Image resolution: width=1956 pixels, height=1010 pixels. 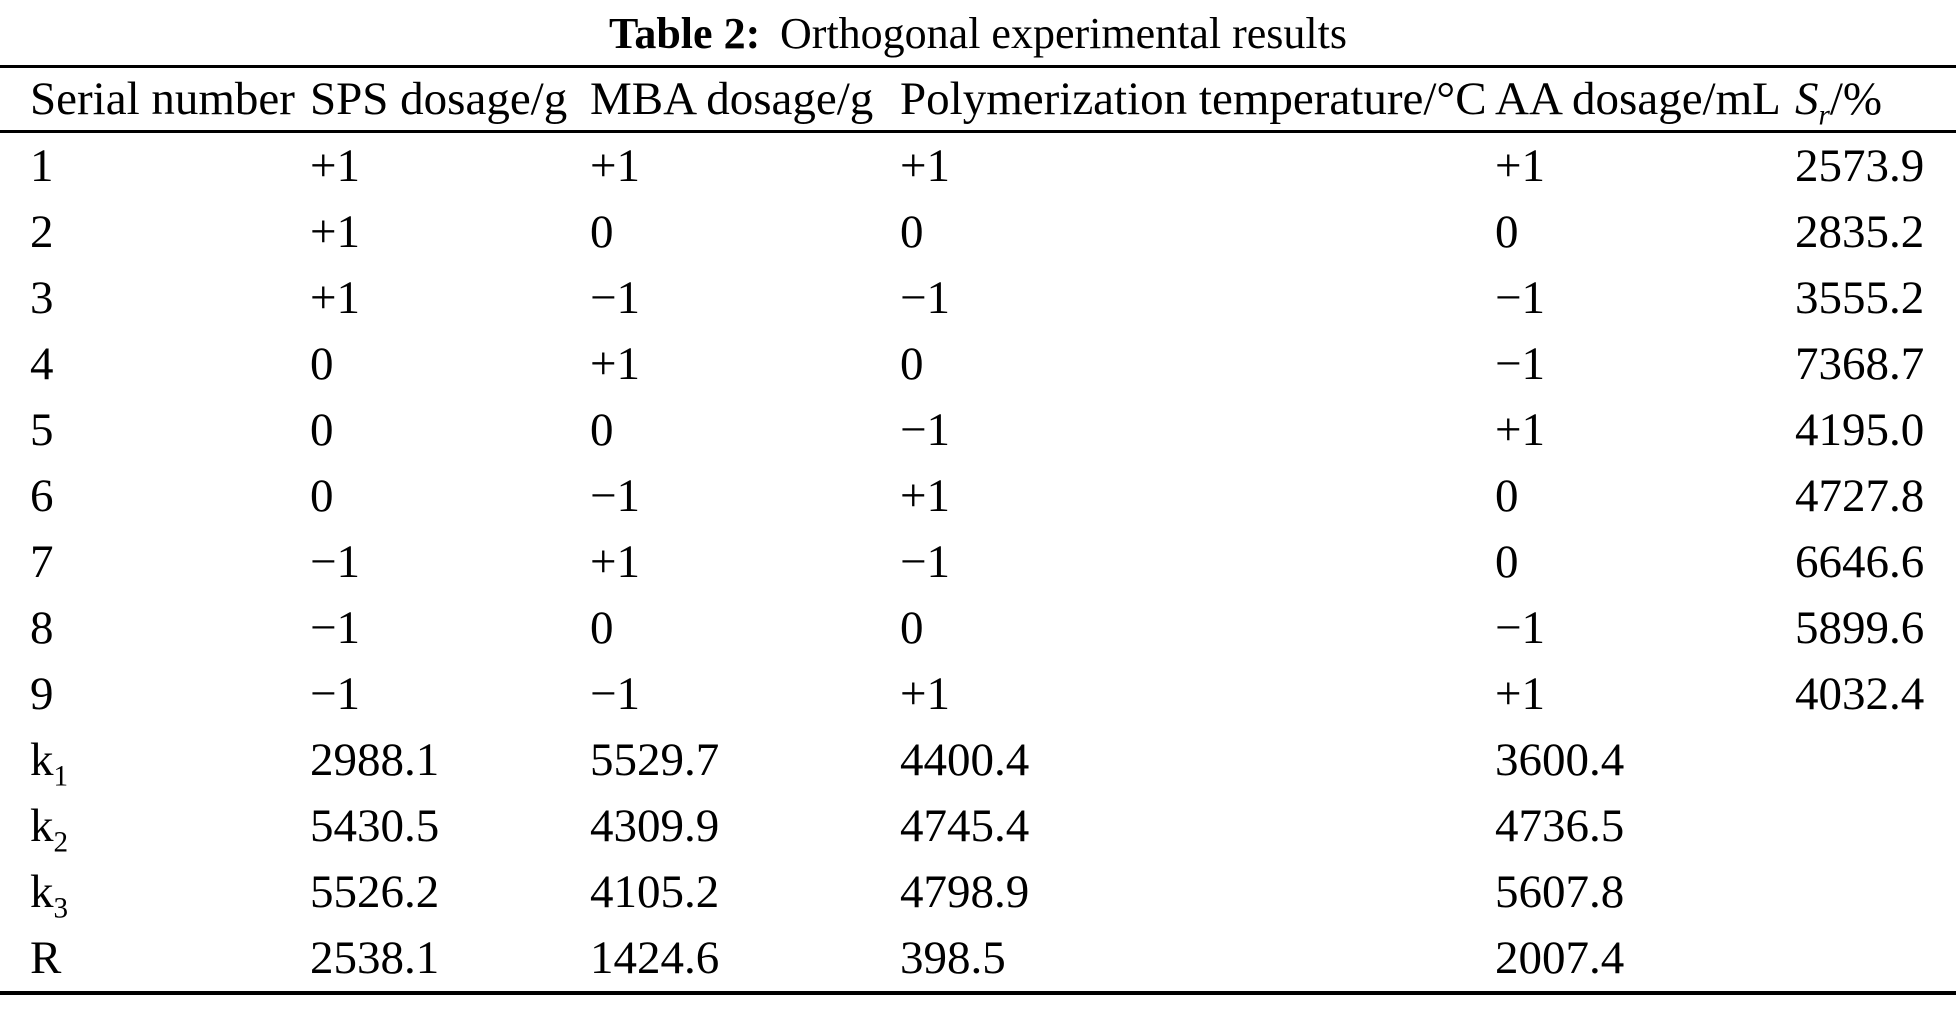 What do you see at coordinates (1638, 99) in the screenshot?
I see `col-header-aa-dosage: AA dosage/mL` at bounding box center [1638, 99].